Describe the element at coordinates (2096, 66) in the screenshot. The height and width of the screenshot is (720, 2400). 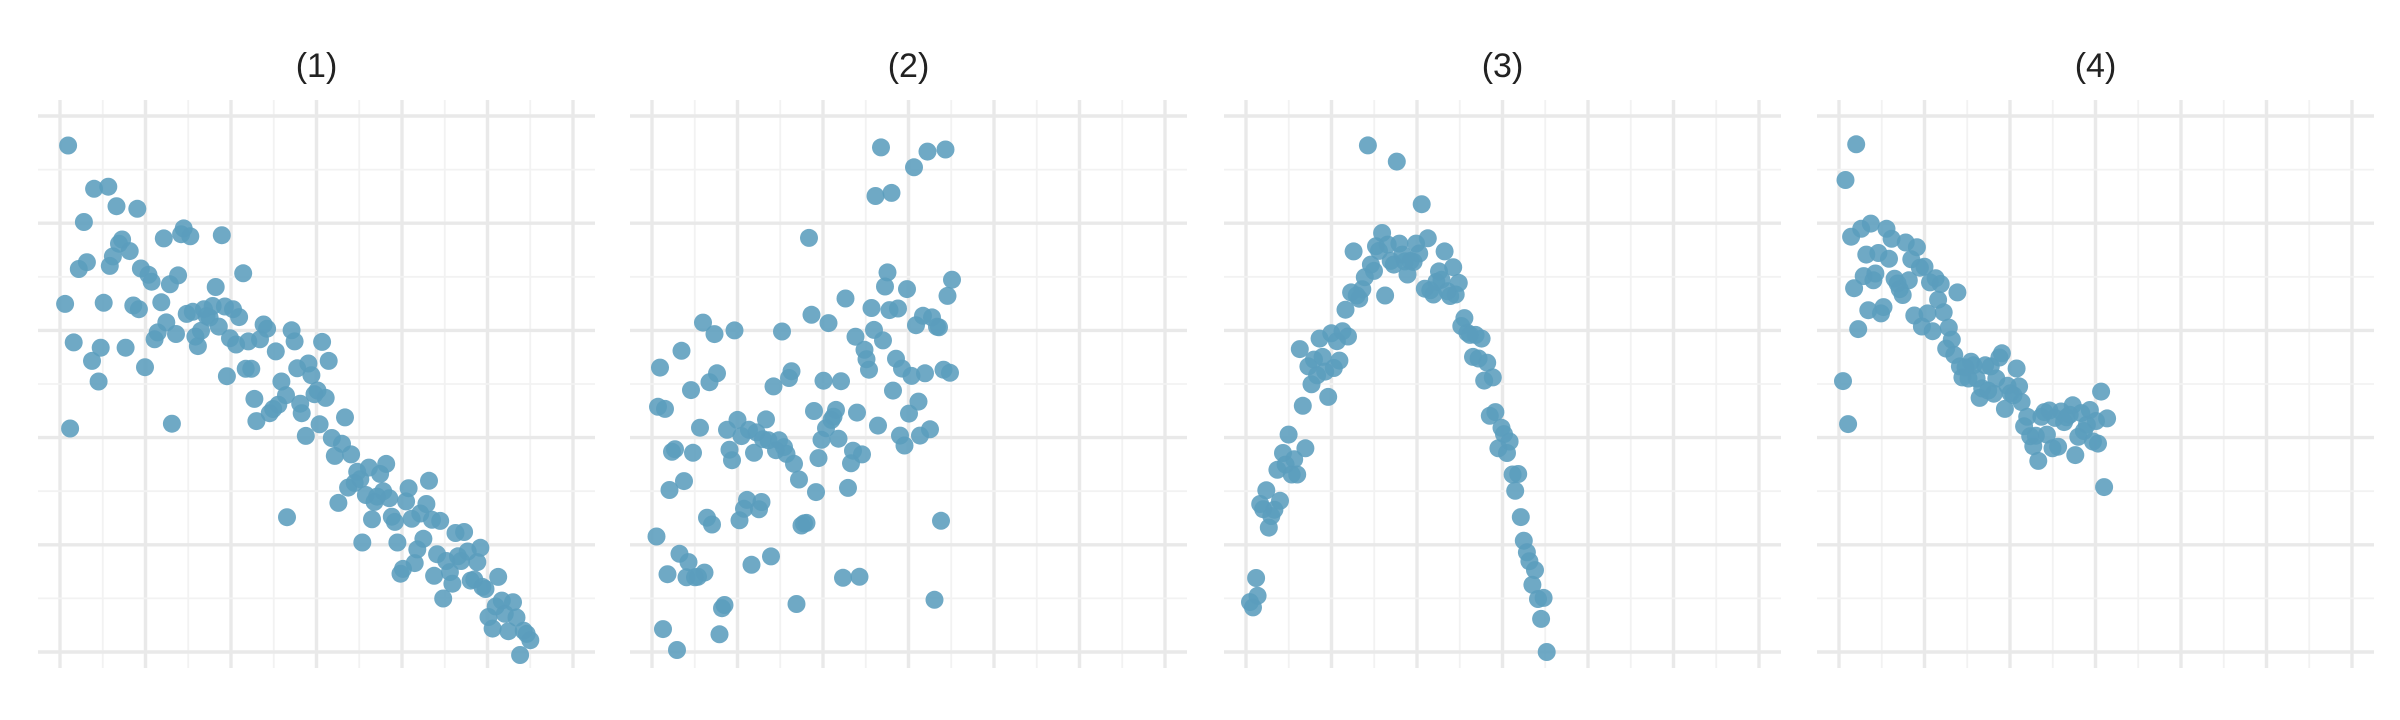
I see `panel-4-title: (4)` at that location.